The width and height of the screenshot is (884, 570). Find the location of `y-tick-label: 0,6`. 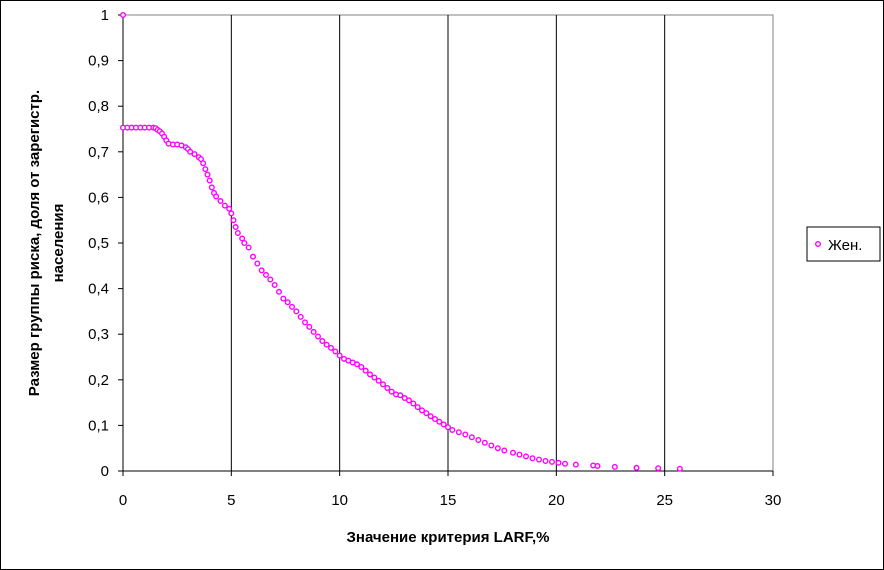

y-tick-label: 0,6 is located at coordinates (98, 197).